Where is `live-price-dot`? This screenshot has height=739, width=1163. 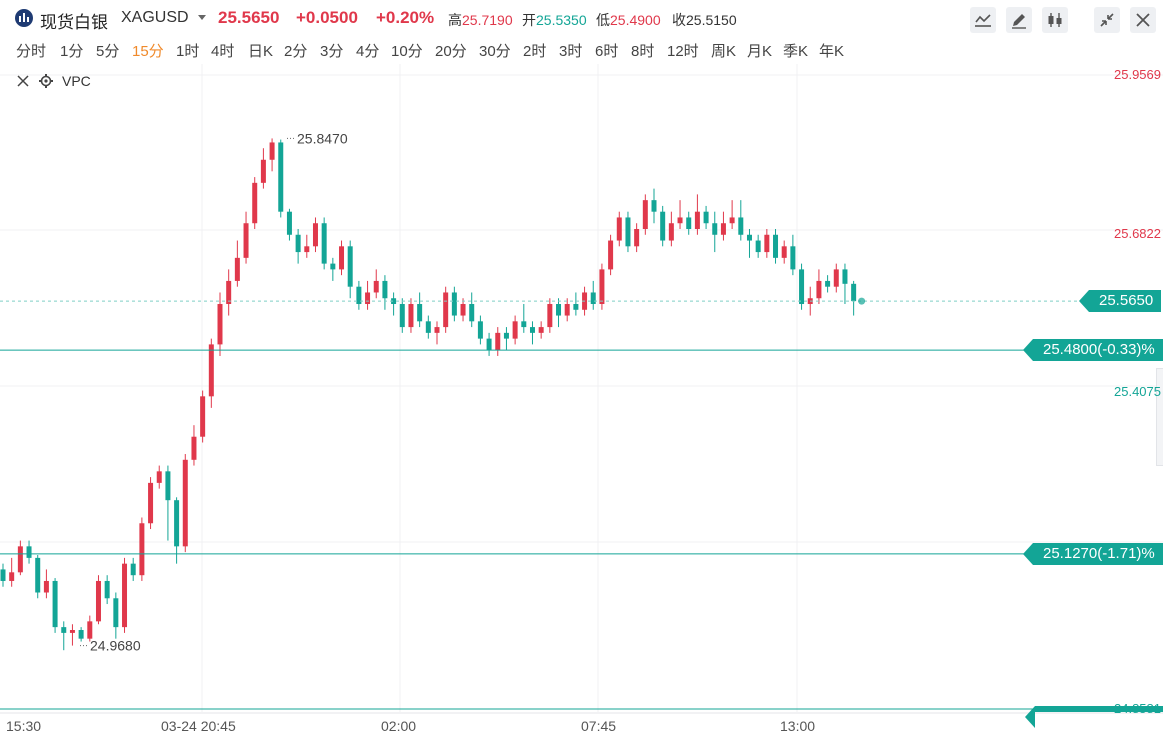
live-price-dot is located at coordinates (862, 301).